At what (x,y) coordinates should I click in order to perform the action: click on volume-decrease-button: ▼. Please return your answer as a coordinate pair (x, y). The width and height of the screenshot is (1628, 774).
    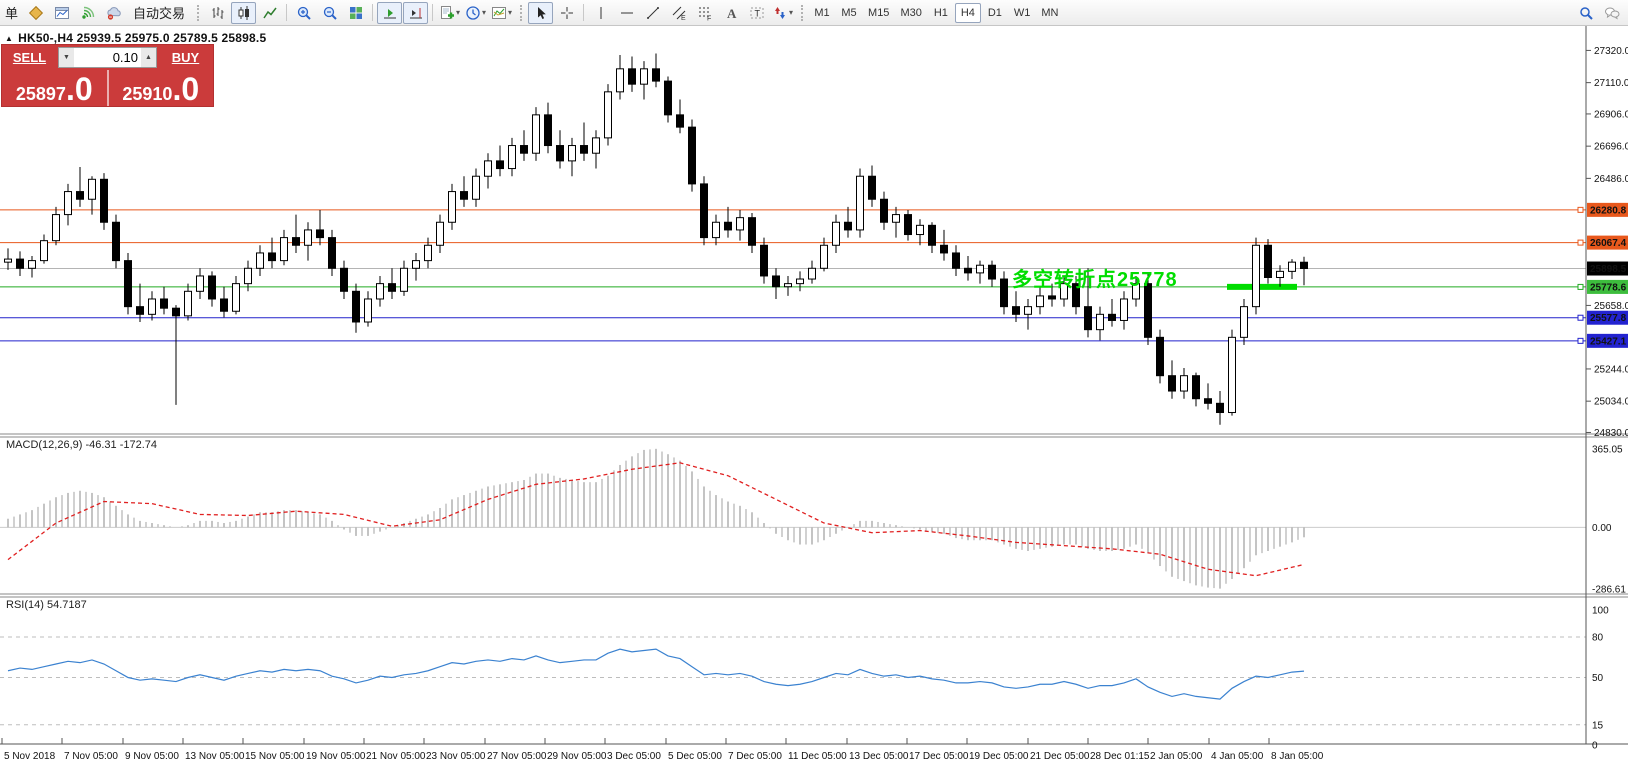
    Looking at the image, I should click on (66, 57).